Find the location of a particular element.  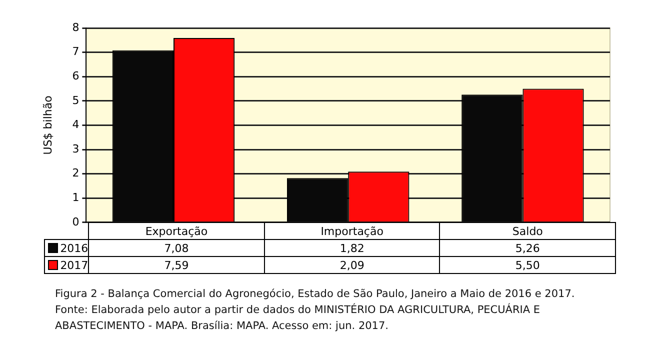

y-tick-label: 5 is located at coordinates (76, 100).